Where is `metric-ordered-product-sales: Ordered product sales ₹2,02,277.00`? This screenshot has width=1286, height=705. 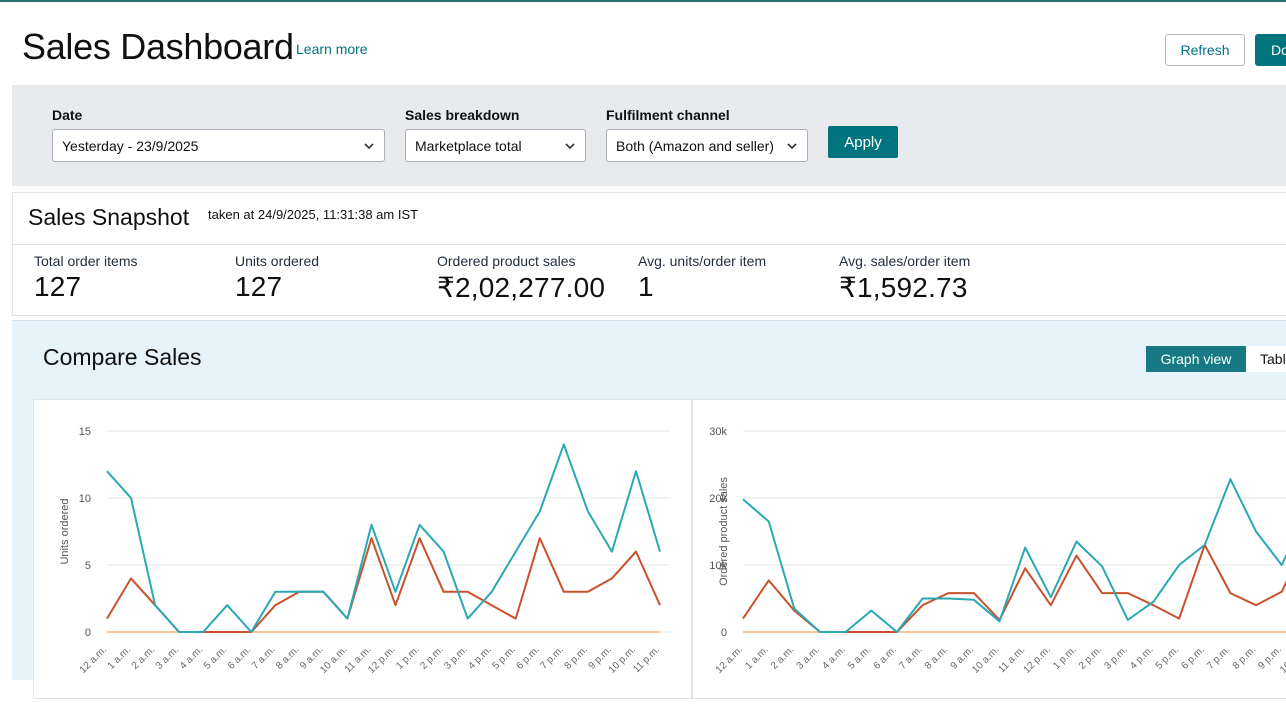
metric-ordered-product-sales: Ordered product sales ₹2,02,277.00 is located at coordinates (521, 278).